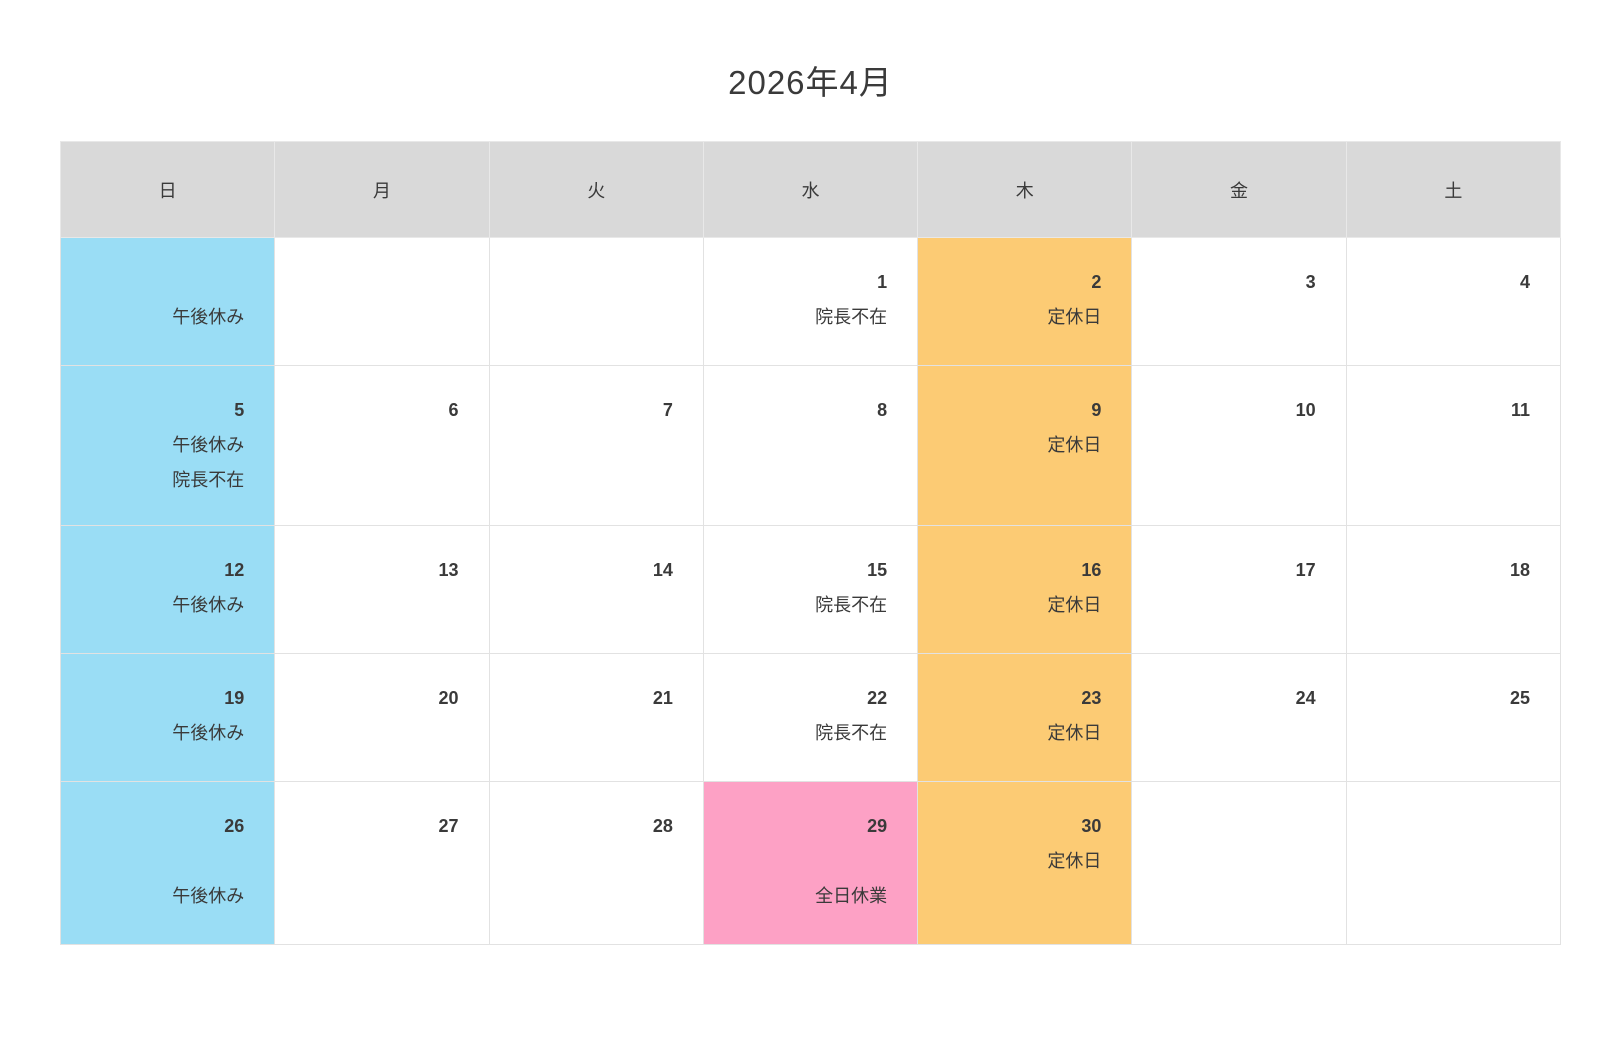 This screenshot has width=1621, height=1052. Describe the element at coordinates (1025, 717) in the screenshot. I see `day-cell: 23 定休日` at that location.